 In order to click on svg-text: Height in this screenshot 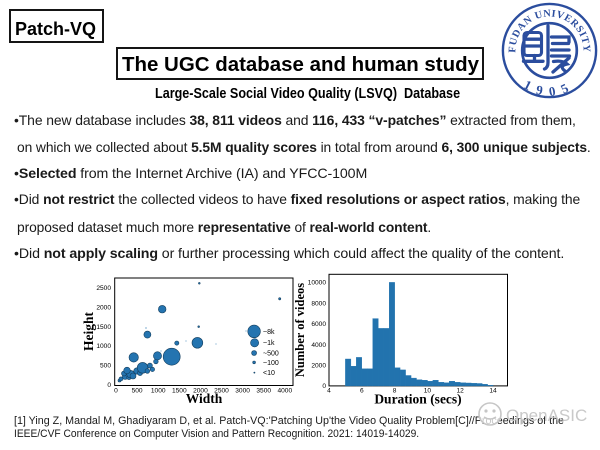, I will do `click(88, 331)`.